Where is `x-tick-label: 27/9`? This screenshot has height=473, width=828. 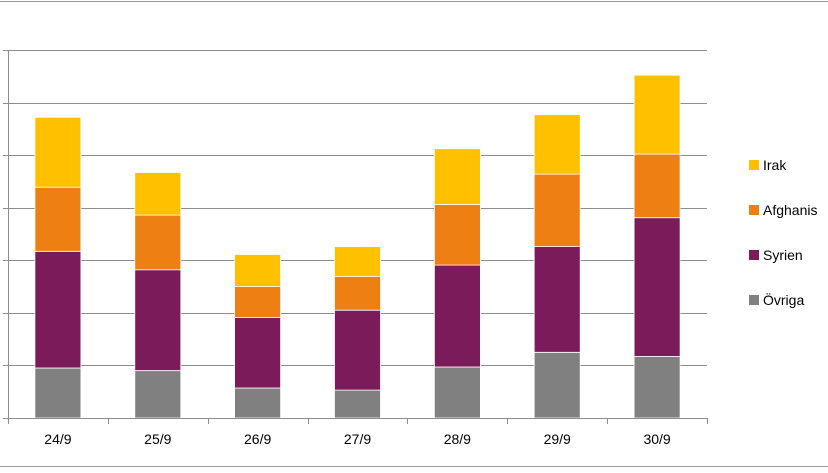
x-tick-label: 27/9 is located at coordinates (357, 439).